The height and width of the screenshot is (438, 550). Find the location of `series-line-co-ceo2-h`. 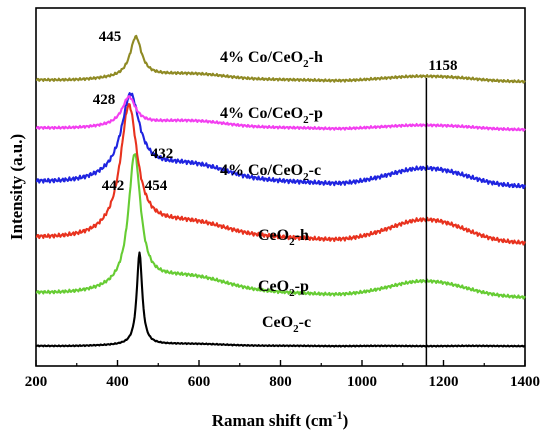

series-line-co-ceo2-h is located at coordinates (280, 59).